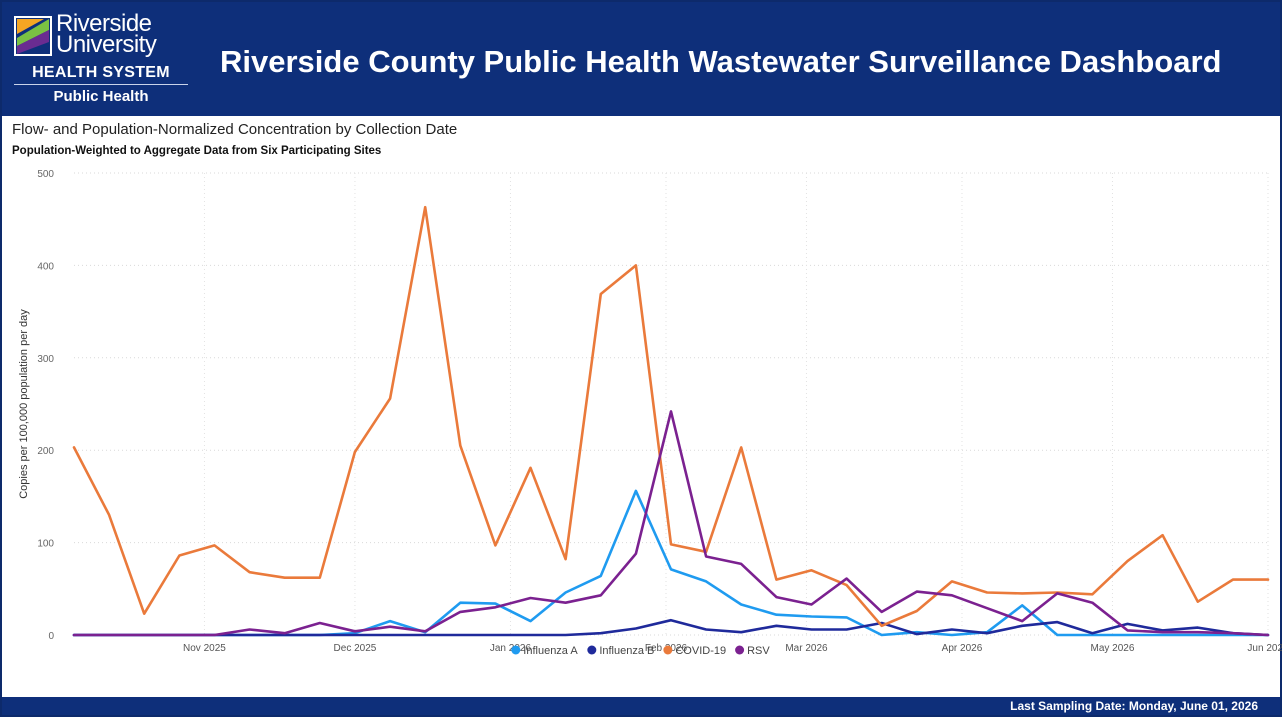  What do you see at coordinates (626, 651) in the screenshot?
I see `legend-label-influenza-b: Influenza B` at bounding box center [626, 651].